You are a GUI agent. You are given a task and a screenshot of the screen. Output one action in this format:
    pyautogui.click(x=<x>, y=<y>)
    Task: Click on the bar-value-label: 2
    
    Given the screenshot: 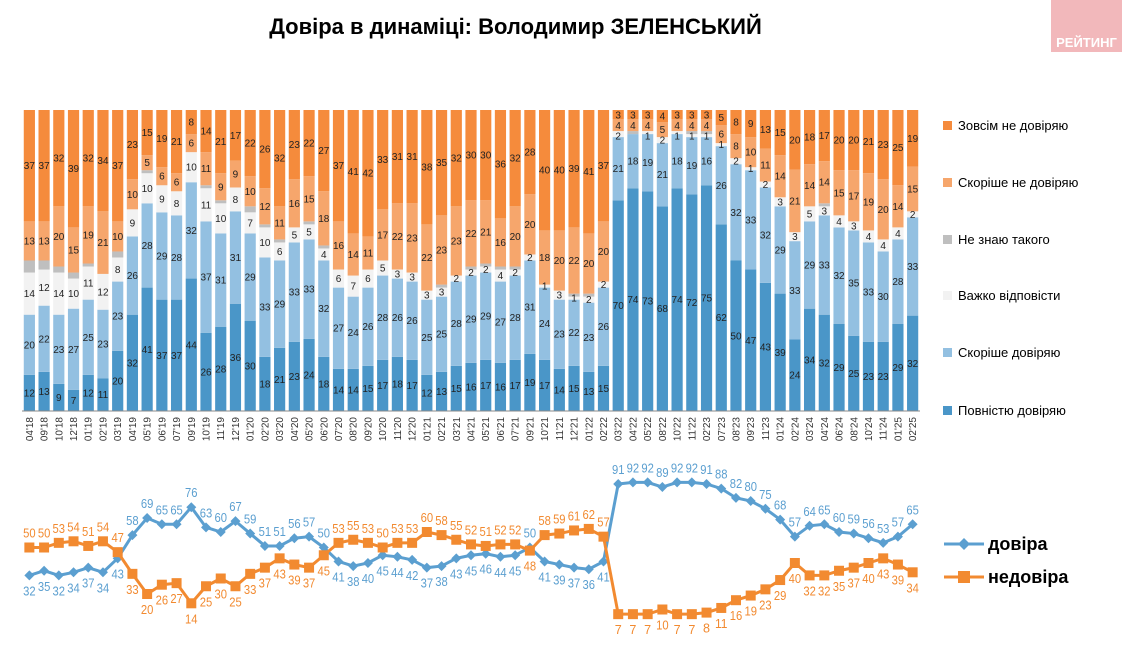 What is the action you would take?
    pyautogui.click(x=736, y=162)
    